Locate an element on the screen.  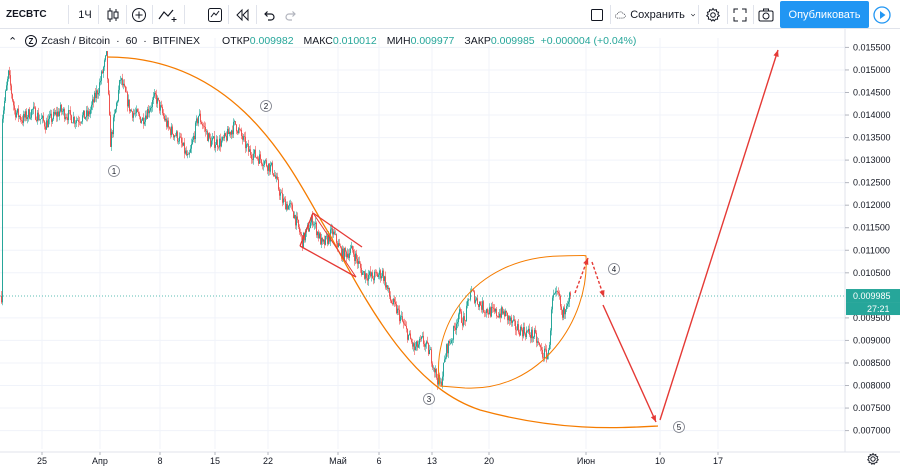
axis-settings-gear-icon is located at coordinates (873, 459).